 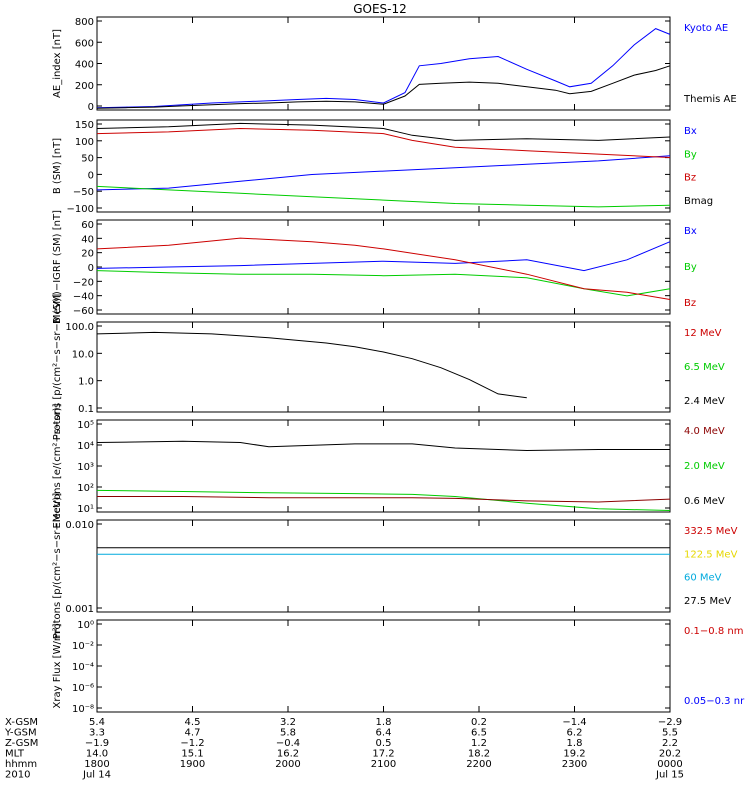 What do you see at coordinates (670, 743) in the screenshot?
I see `footer-value: 2.2` at bounding box center [670, 743].